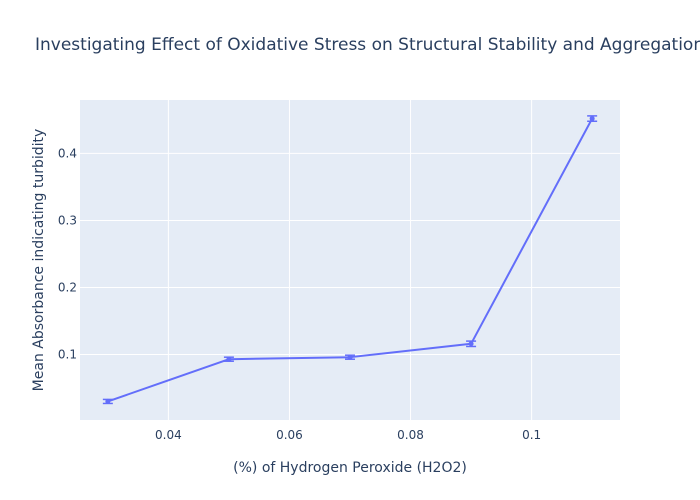  I want to click on y-tick-label: 0.1, so click(67, 355).